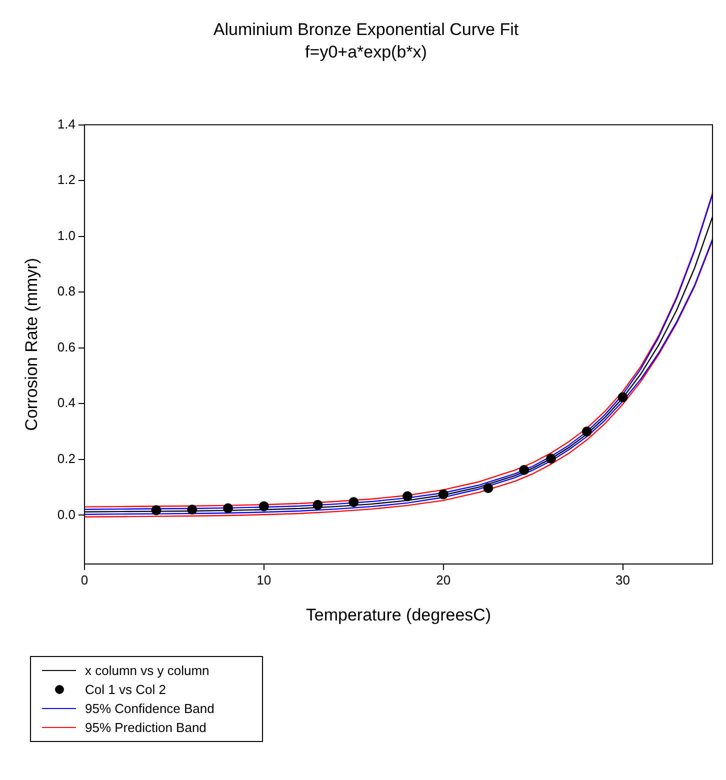  I want to click on y-tick-label: 1.0, so click(66, 235).